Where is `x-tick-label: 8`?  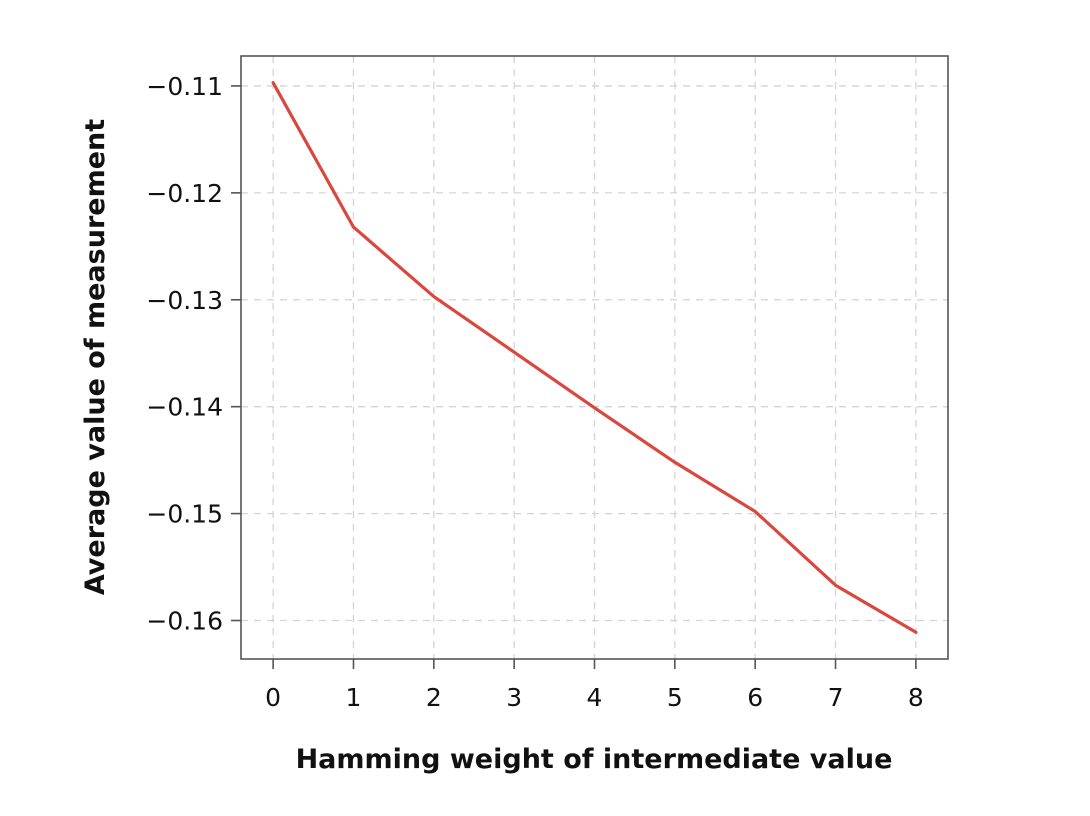
x-tick-label: 8 is located at coordinates (916, 697).